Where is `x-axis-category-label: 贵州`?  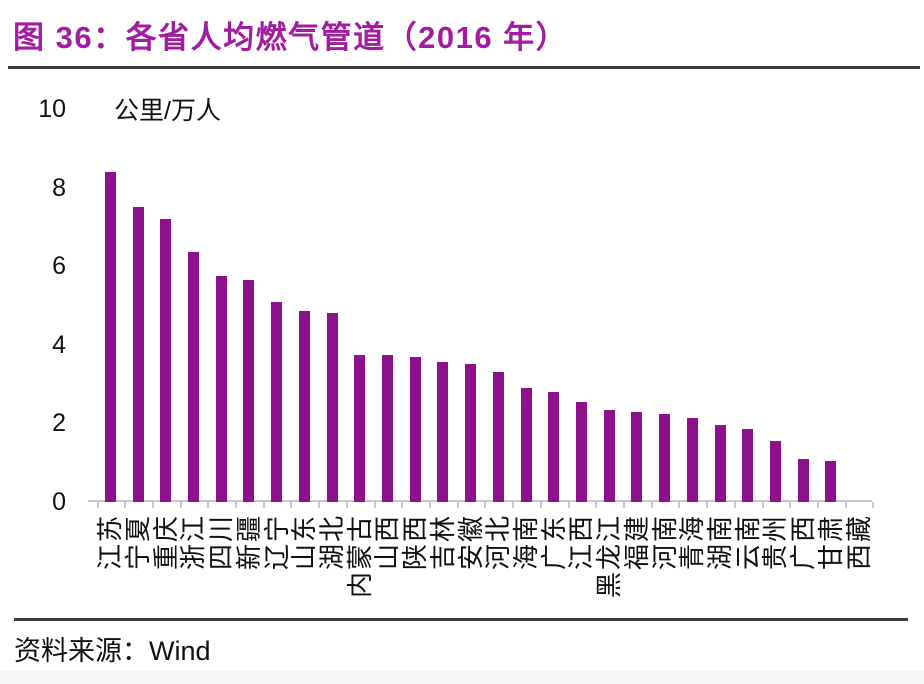
x-axis-category-label: 贵州 is located at coordinates (775, 542).